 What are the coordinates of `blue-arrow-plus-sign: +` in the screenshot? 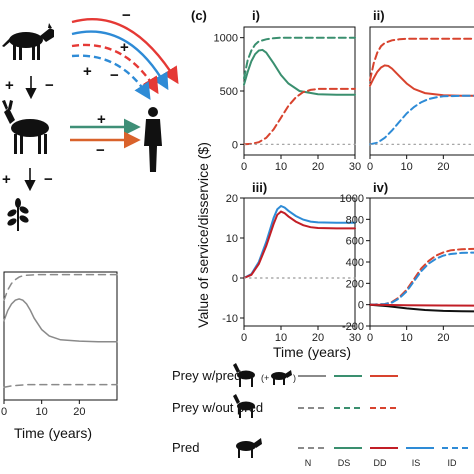 It's located at (124, 47).